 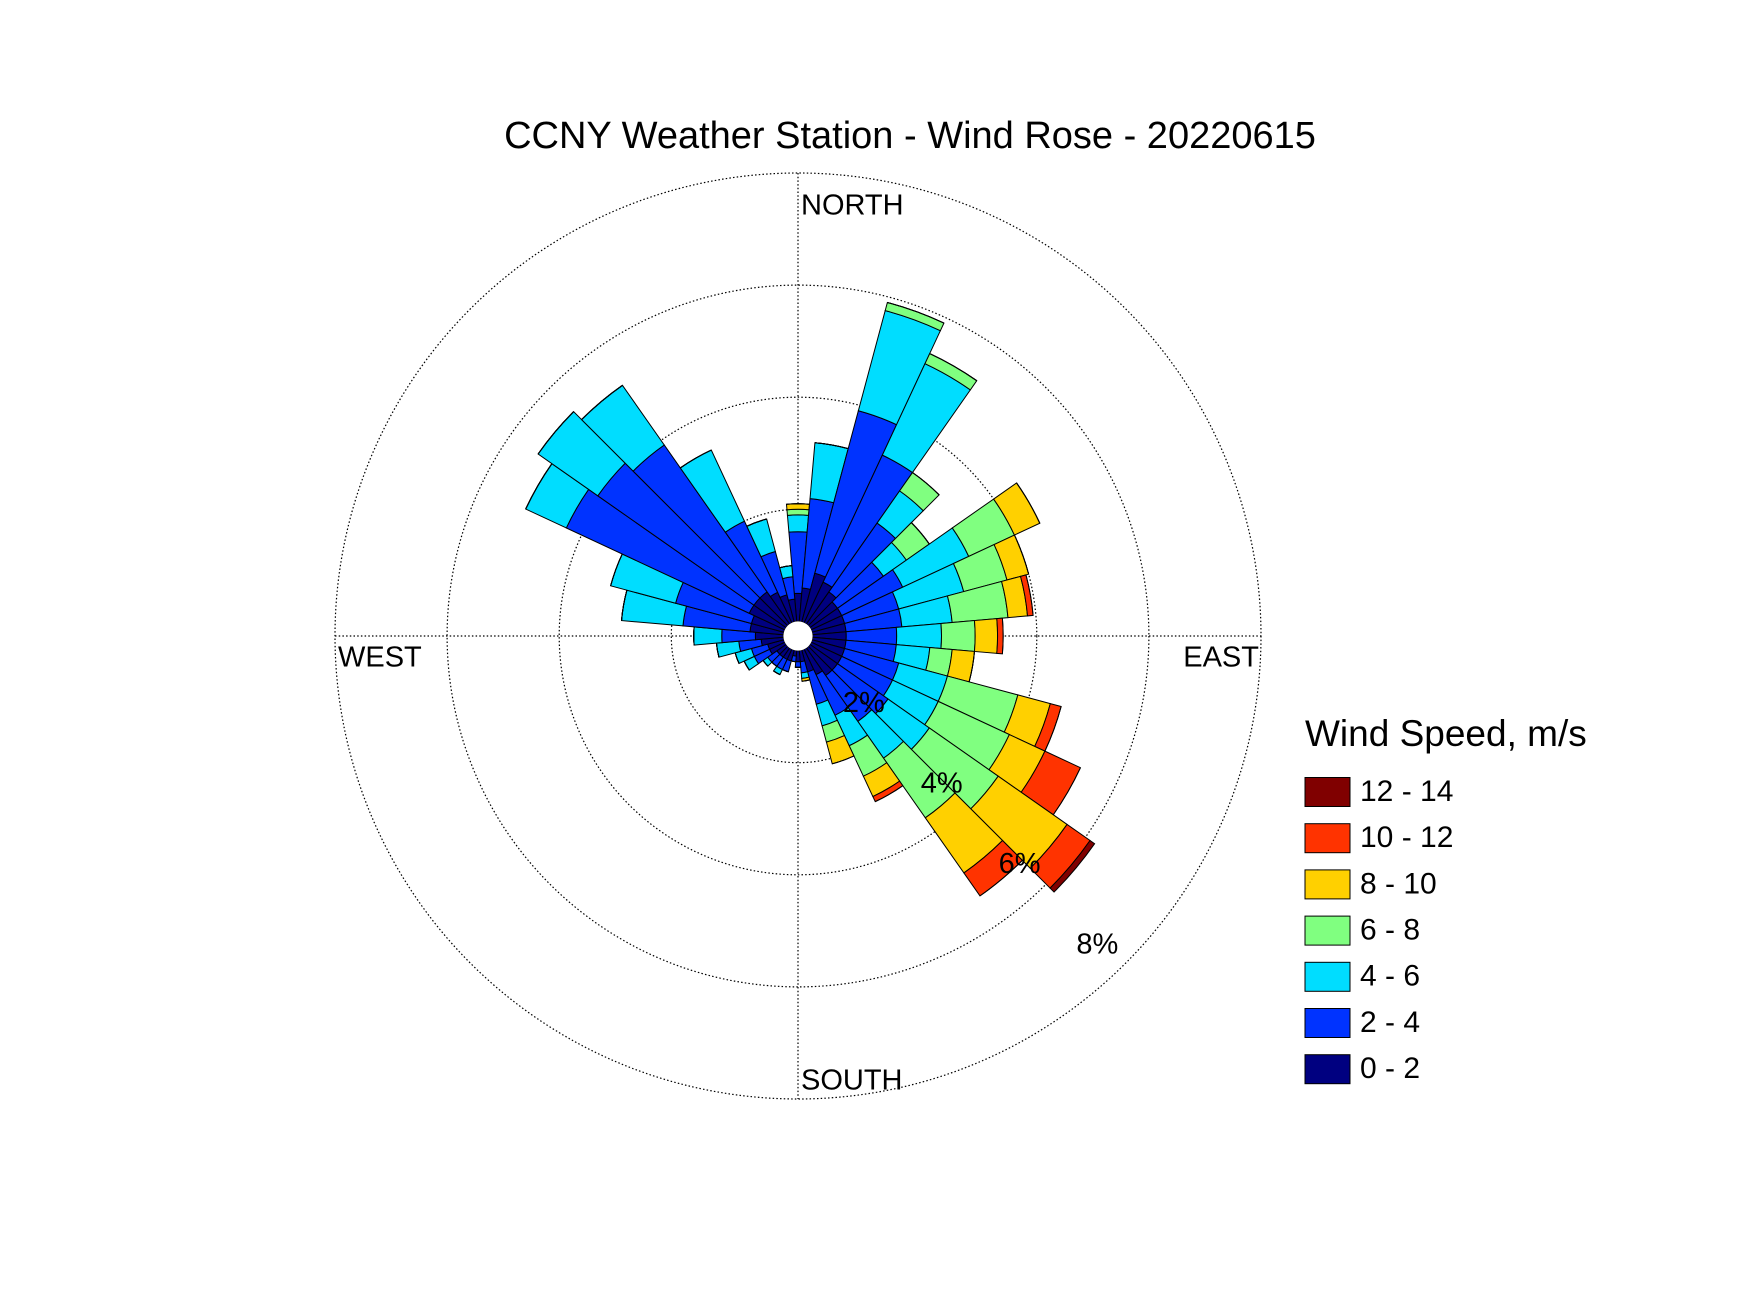 I want to click on compass-label: SOUTH, so click(x=852, y=1081).